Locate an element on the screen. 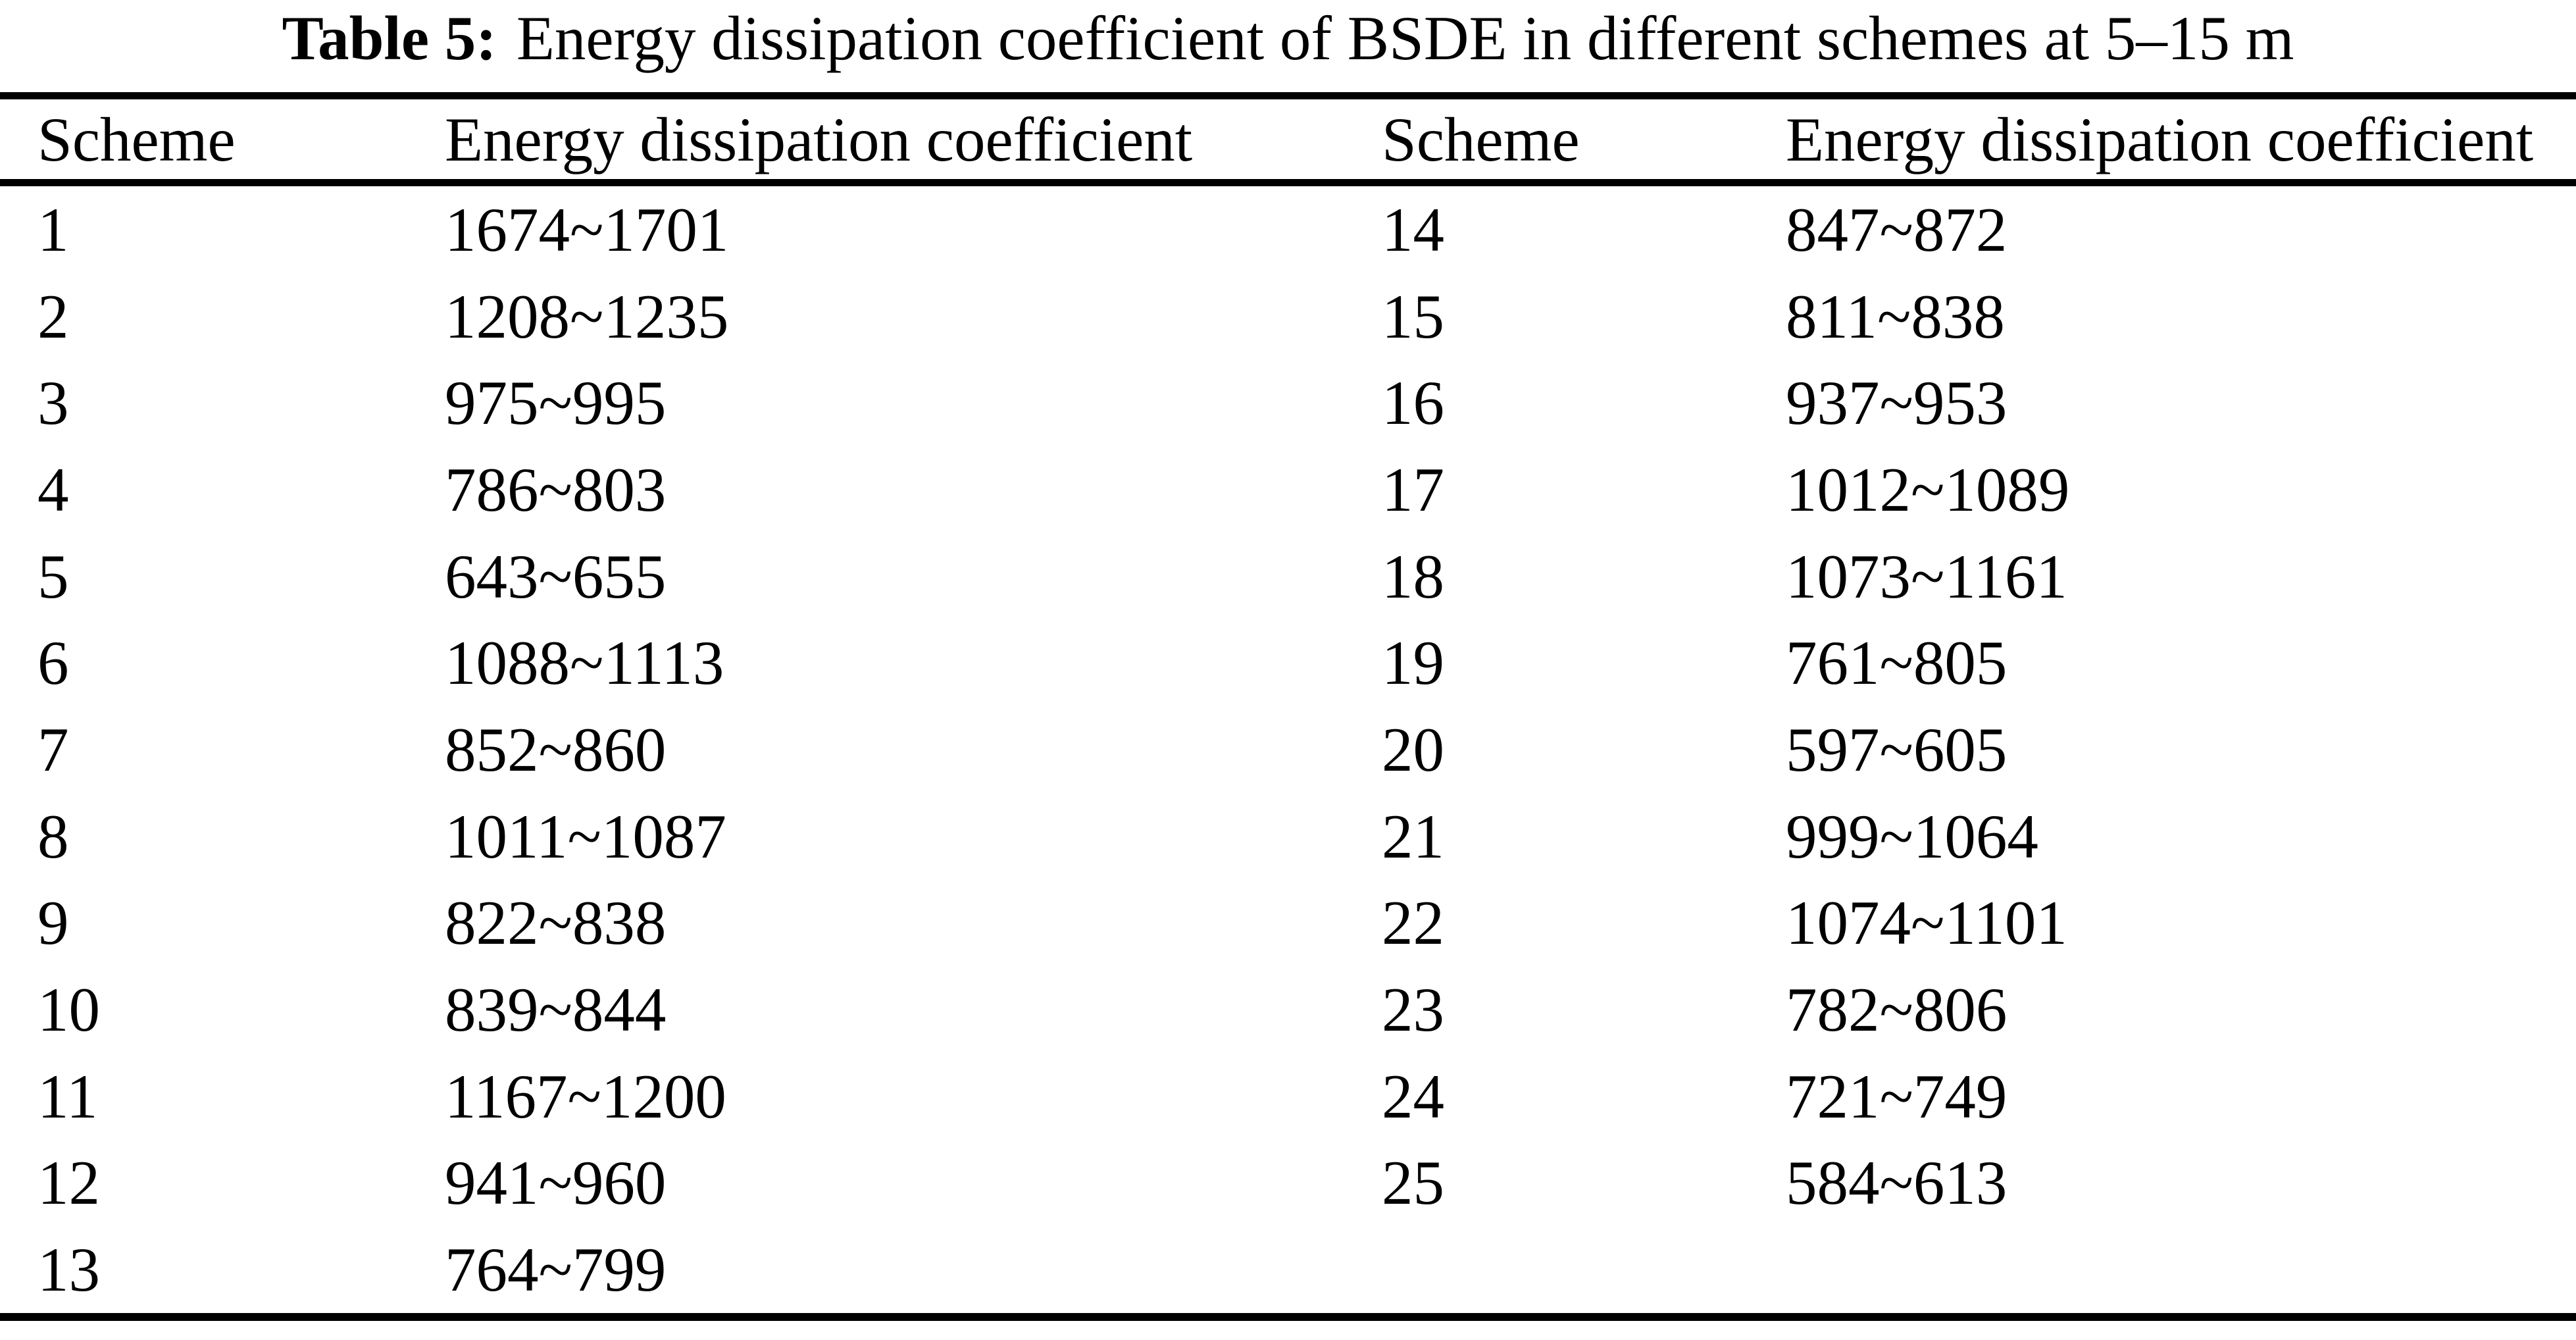 The width and height of the screenshot is (2576, 1340). table-caption-label: Table 5: is located at coordinates (390, 38).